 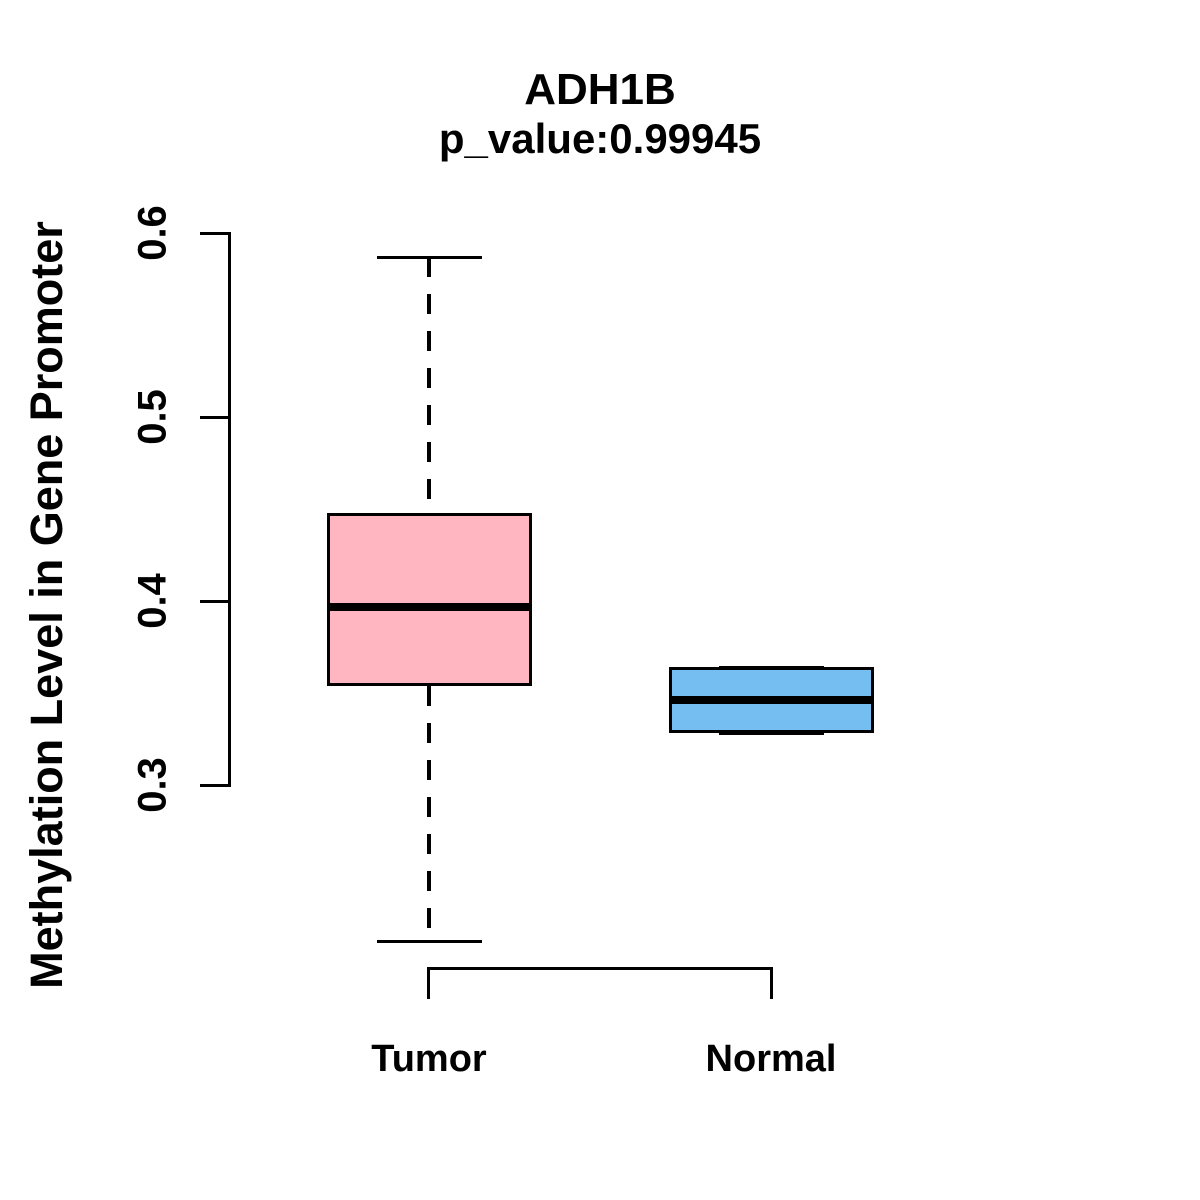 What do you see at coordinates (152, 601) in the screenshot?
I see `y-tick-label-0.4: 0.4` at bounding box center [152, 601].